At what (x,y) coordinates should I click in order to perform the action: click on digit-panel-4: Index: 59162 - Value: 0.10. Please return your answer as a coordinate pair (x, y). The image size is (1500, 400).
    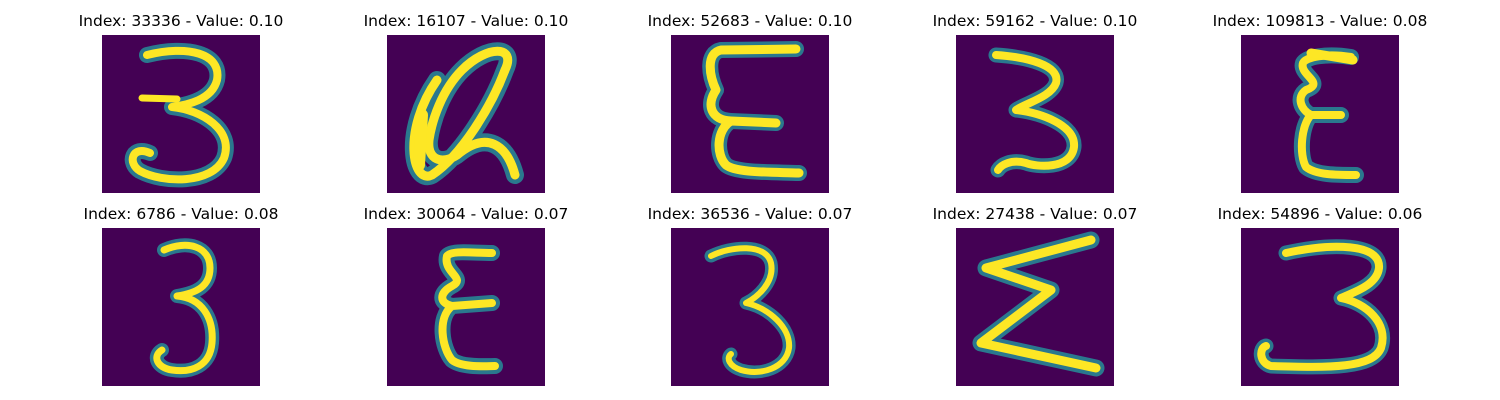
    Looking at the image, I should click on (1035, 102).